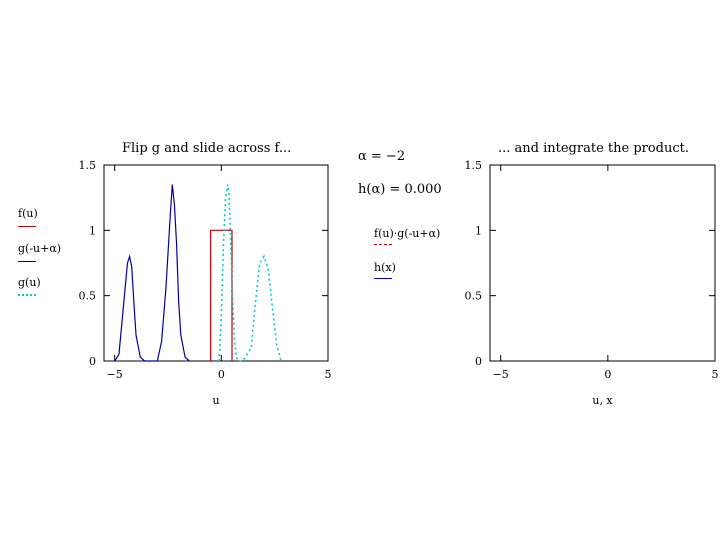 This screenshot has width=720, height=540. Describe the element at coordinates (88, 165) in the screenshot. I see `left-ytick-label: 1.5` at that location.